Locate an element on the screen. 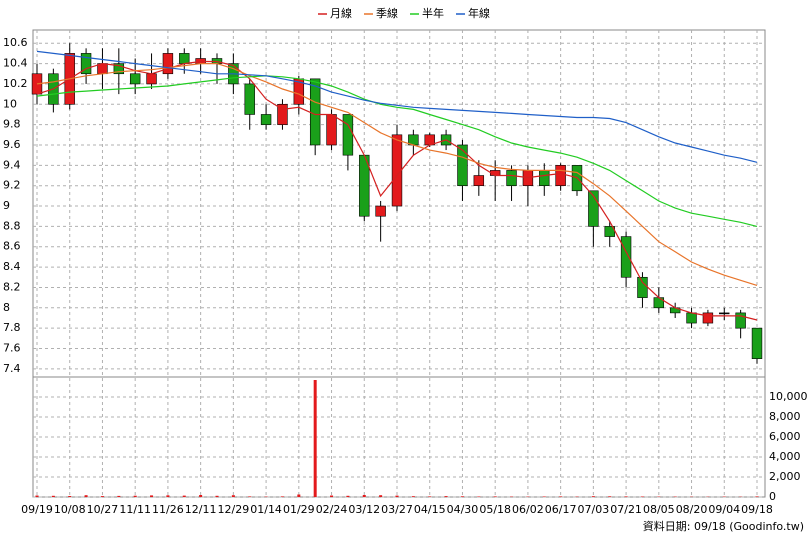 The image size is (808, 540). x-tick-label: 03/27 is located at coordinates (397, 509).